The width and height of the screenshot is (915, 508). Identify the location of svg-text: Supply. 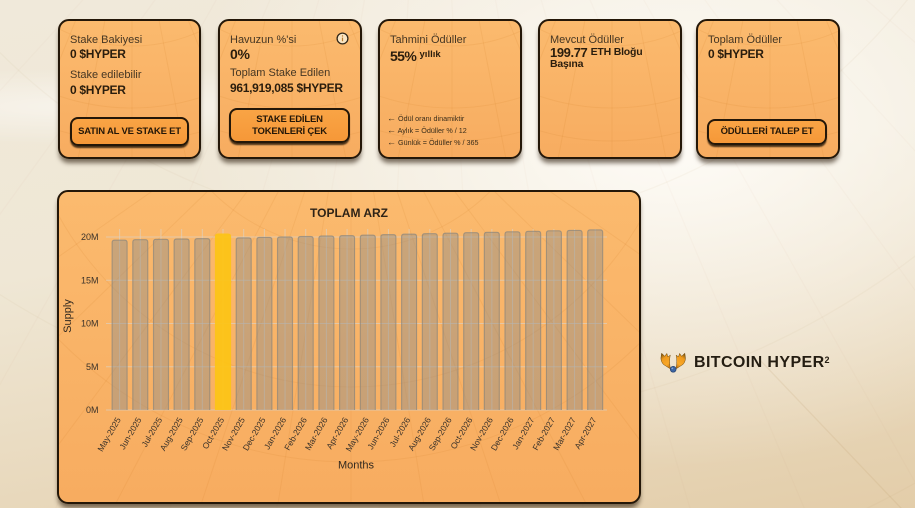
(68, 316).